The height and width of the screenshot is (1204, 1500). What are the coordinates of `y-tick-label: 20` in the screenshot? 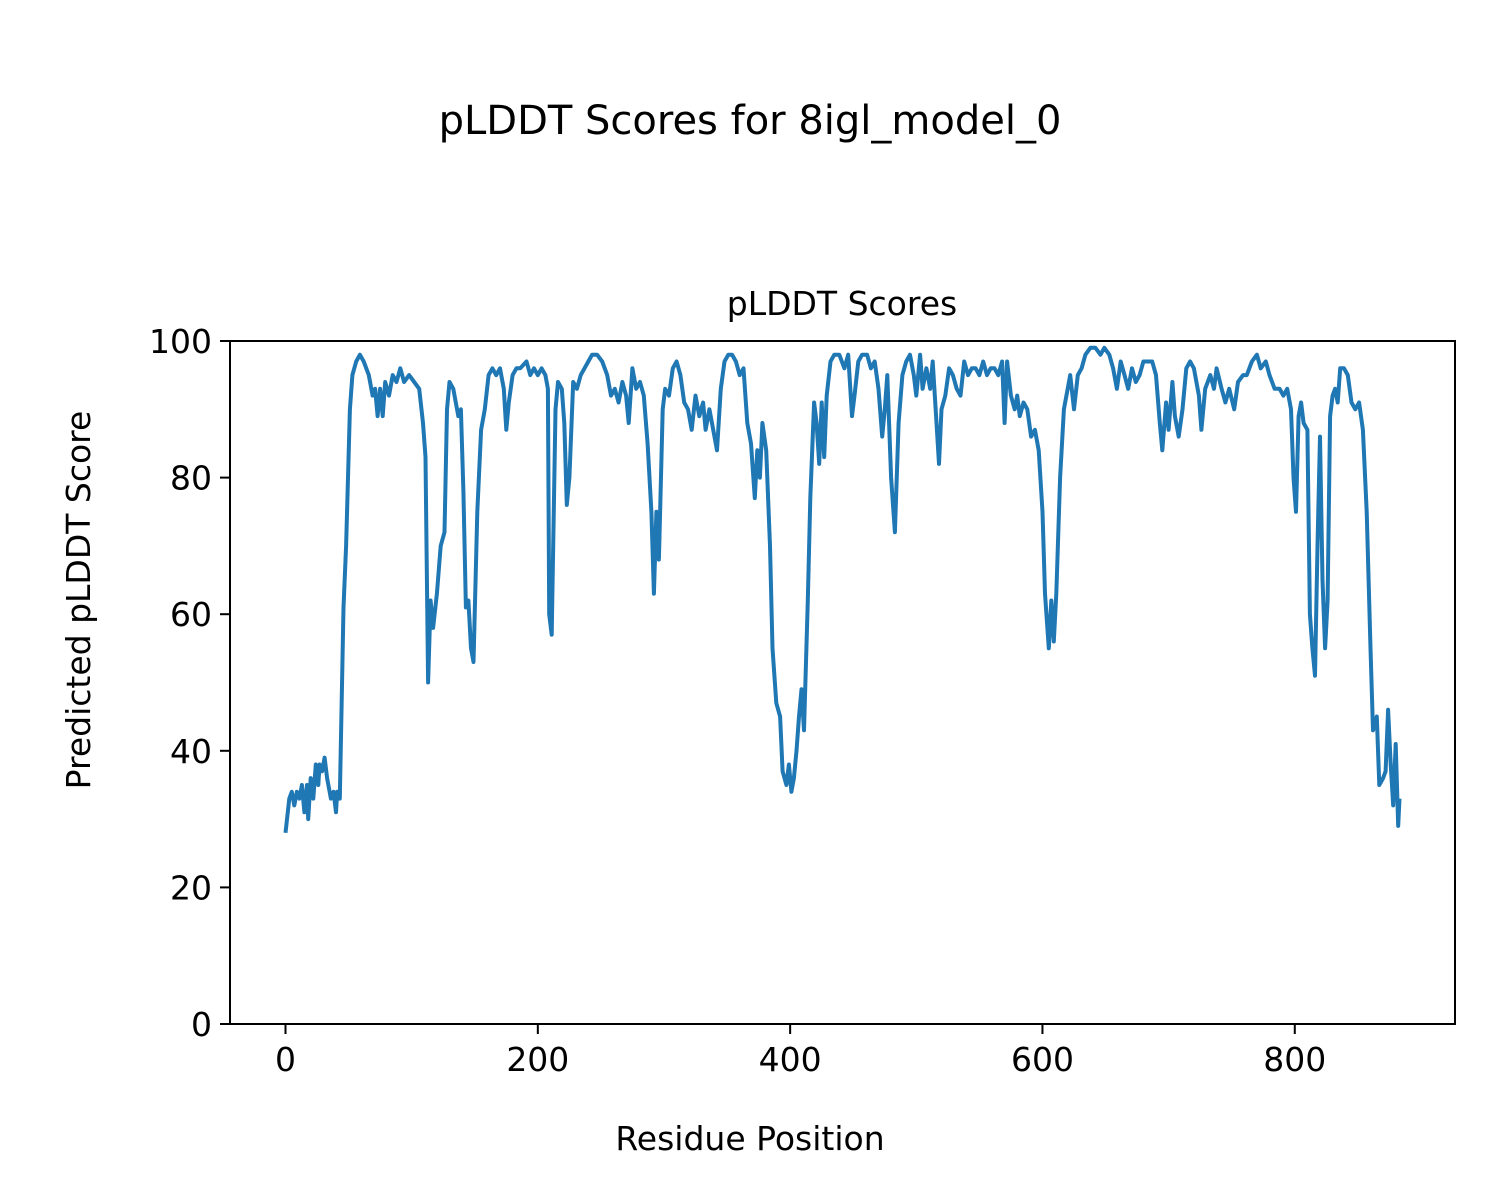 It's located at (191, 887).